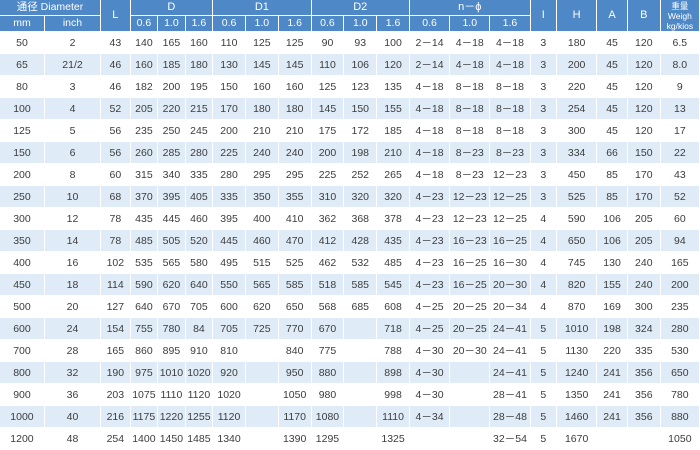 Image resolution: width=700 pixels, height=450 pixels. Describe the element at coordinates (328, 23) in the screenshot. I see `header-D2-pressure: 0.6` at that location.